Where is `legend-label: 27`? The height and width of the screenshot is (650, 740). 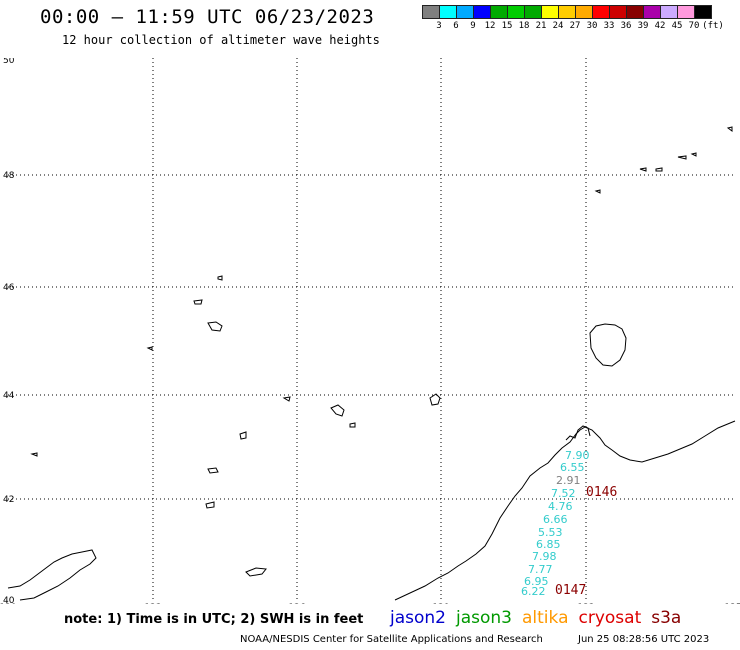
legend-label: 27 is located at coordinates (575, 26).